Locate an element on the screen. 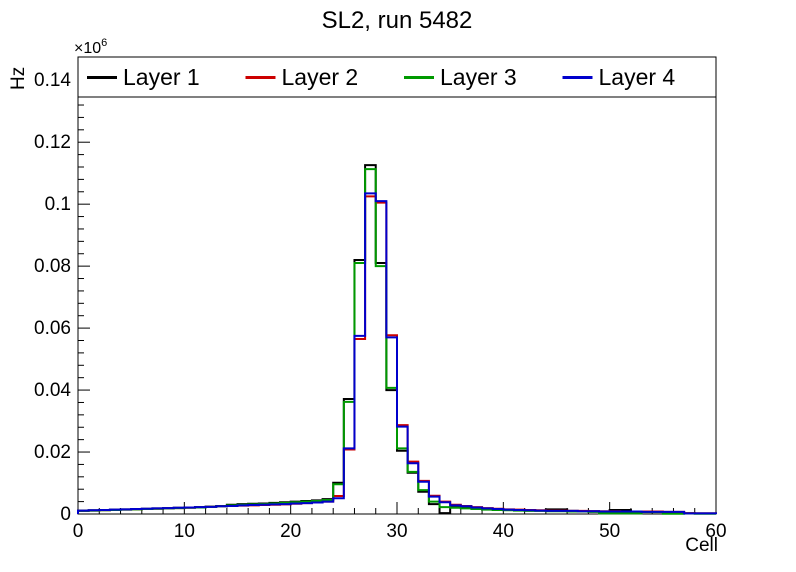 The height and width of the screenshot is (572, 796). legend-label: Layer 1 is located at coordinates (161, 77).